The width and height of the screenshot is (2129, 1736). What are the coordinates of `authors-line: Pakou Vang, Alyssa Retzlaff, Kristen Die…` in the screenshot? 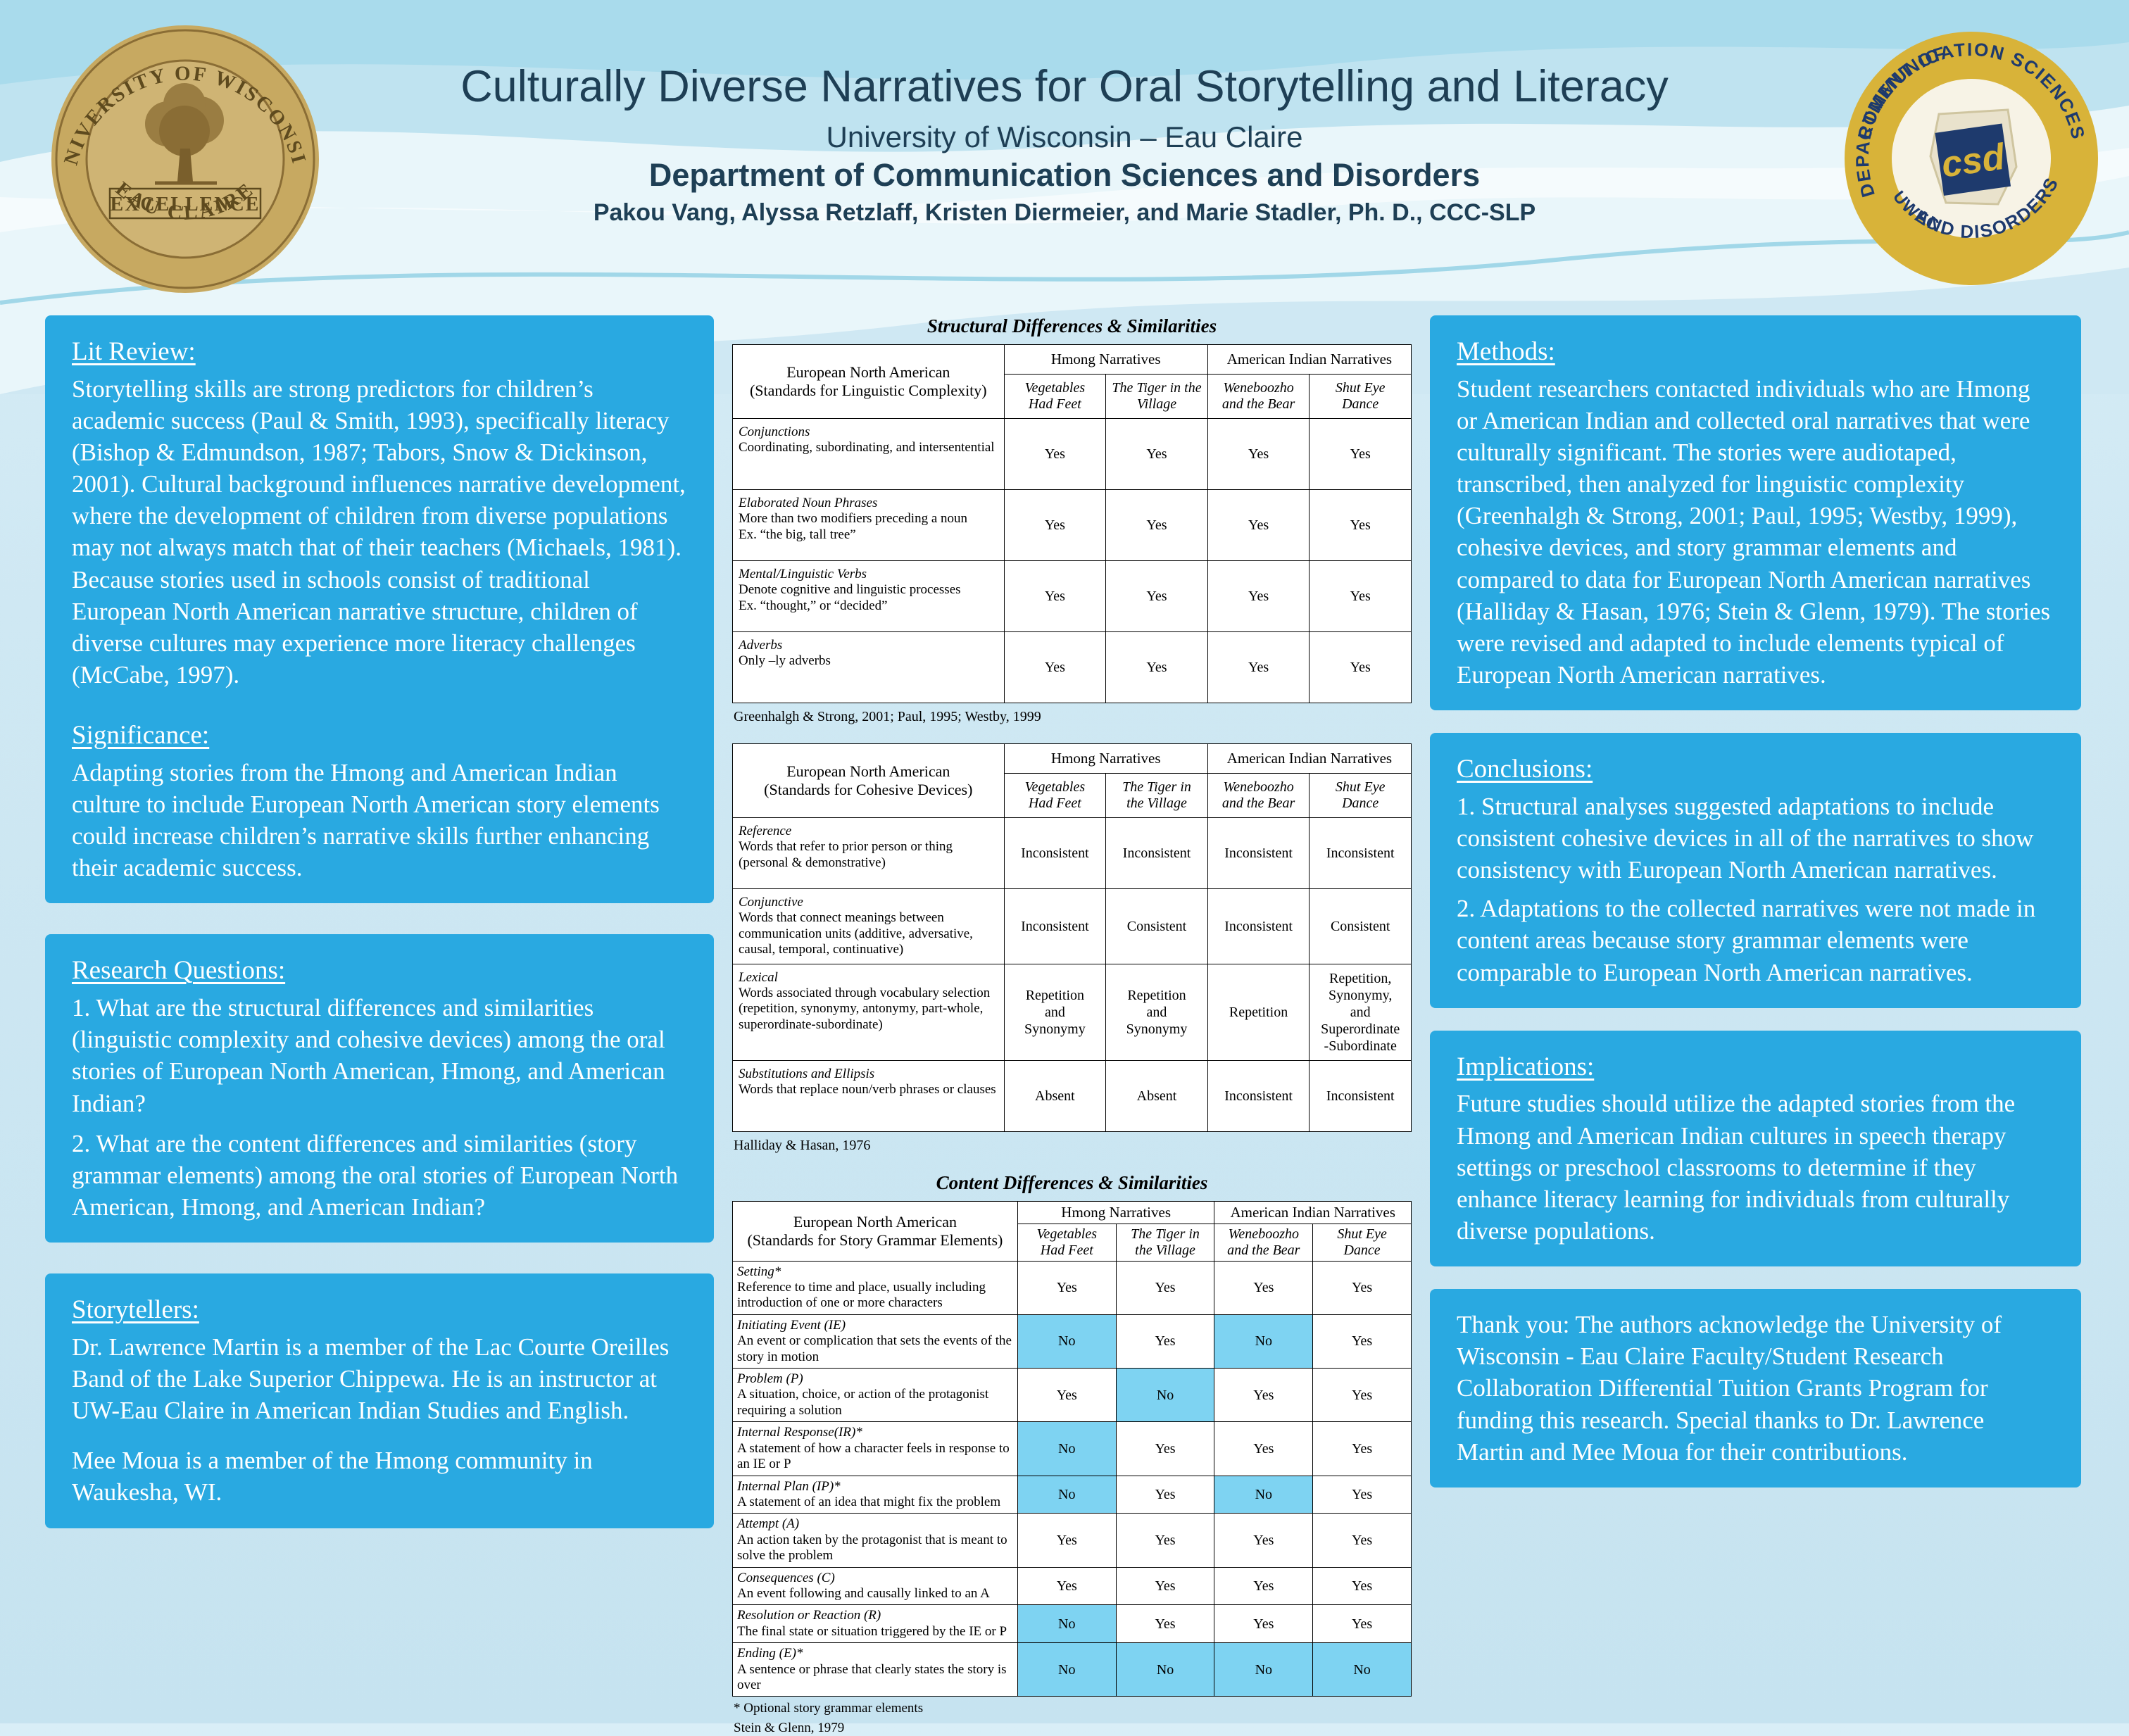 It's located at (1064, 212).